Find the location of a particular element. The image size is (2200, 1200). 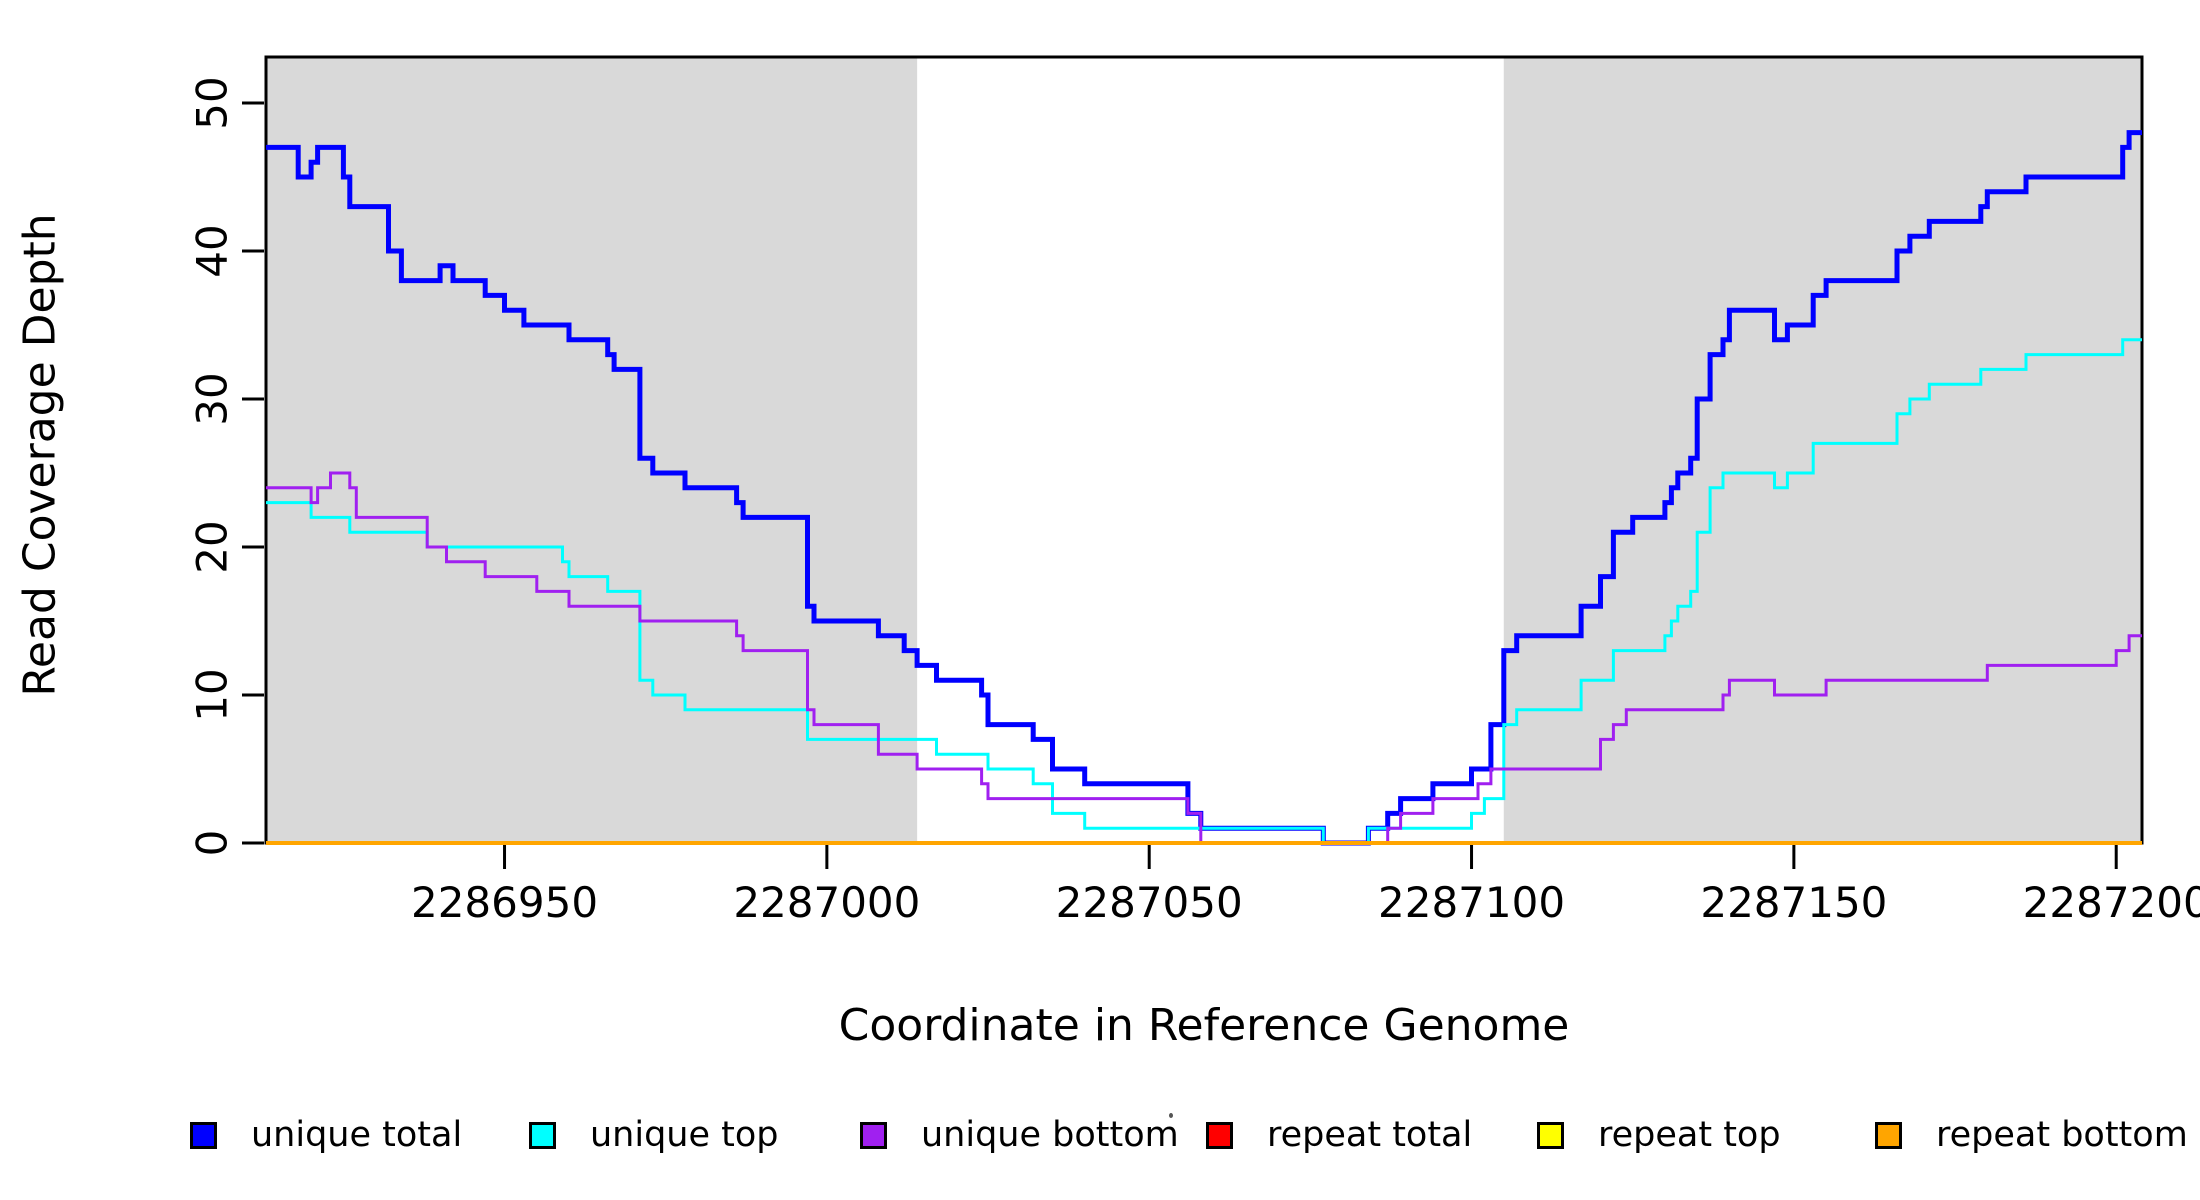

legend-item-repeat-bottom: repeat bottom is located at coordinates (2031, 1135).